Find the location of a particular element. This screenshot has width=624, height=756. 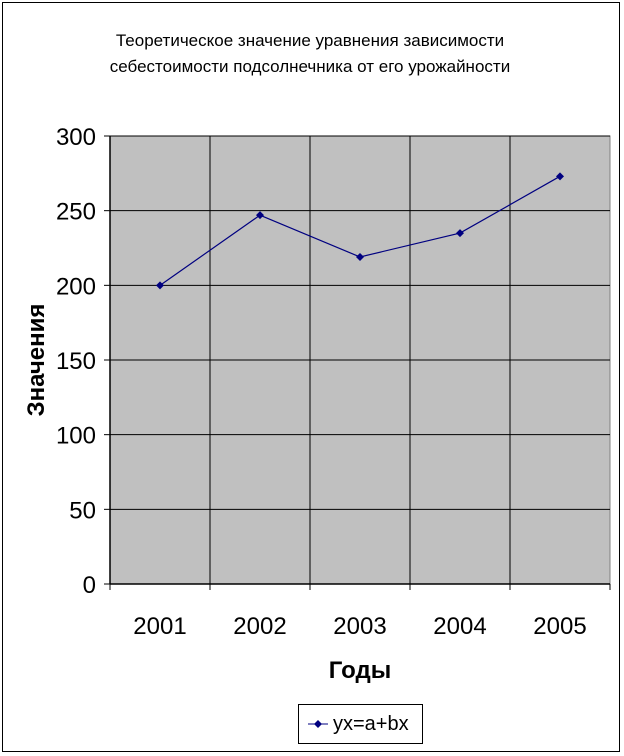

data-point-2005 is located at coordinates (560, 176).